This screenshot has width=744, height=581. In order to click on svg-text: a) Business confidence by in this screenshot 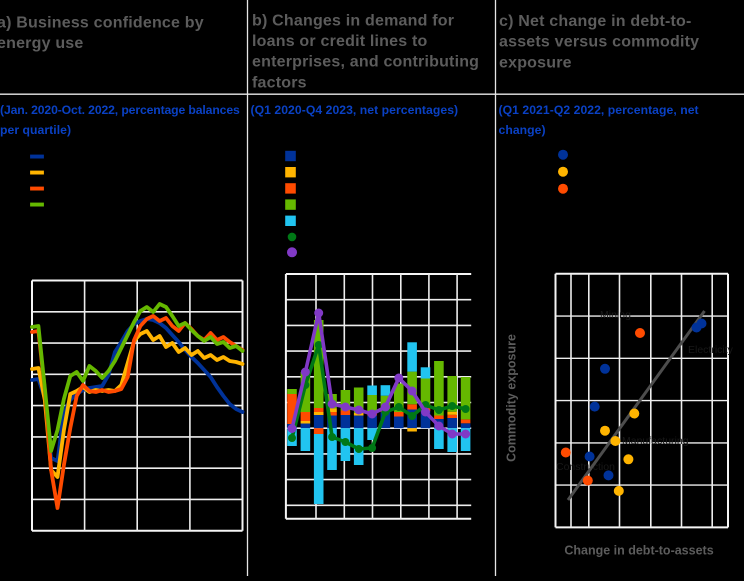, I will do `click(102, 23)`.